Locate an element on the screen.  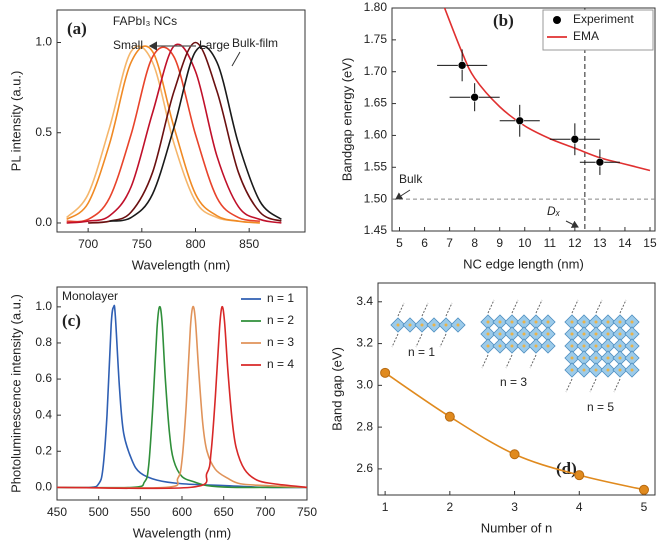
x-tick-label: 2 is located at coordinates (449, 507).